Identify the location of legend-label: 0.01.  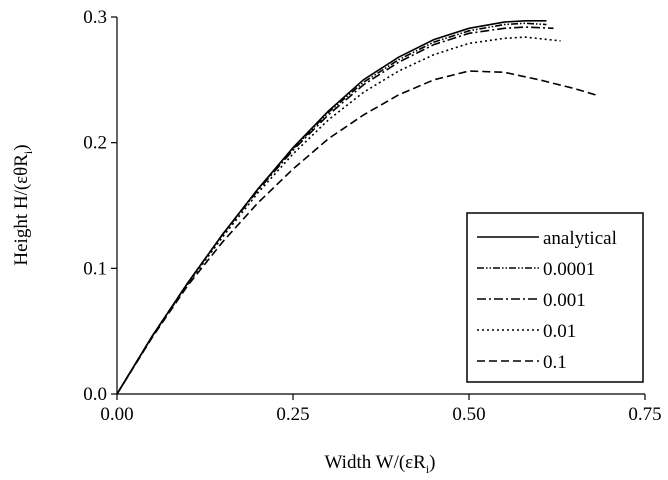
(559, 331).